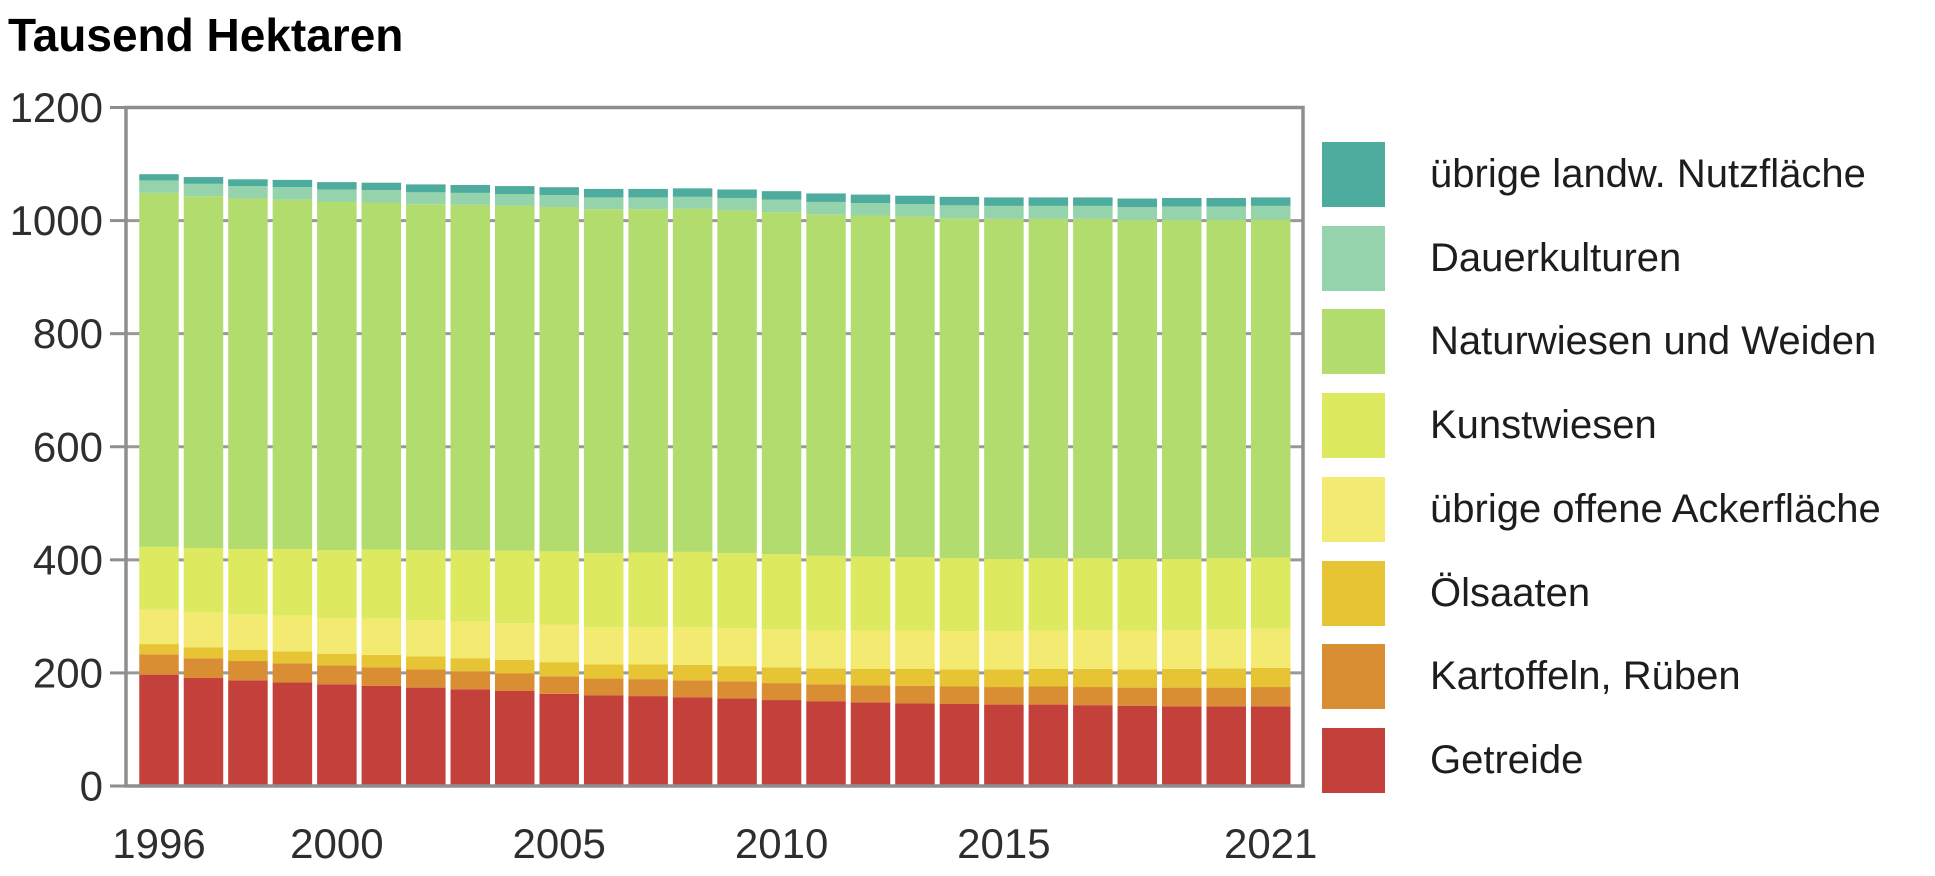  Describe the element at coordinates (1137, 678) in the screenshot. I see `bar-segment-2018-oelsaaten` at that location.